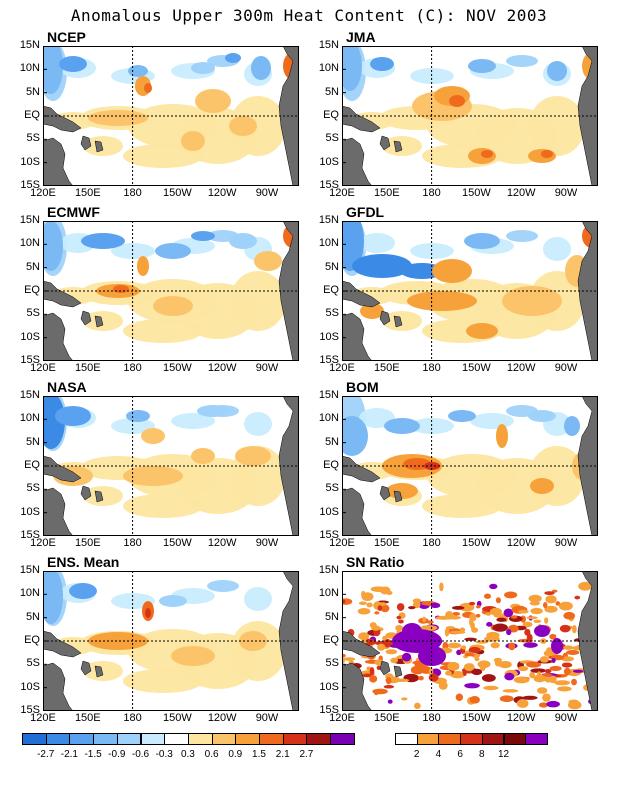 The height and width of the screenshot is (800, 618). What do you see at coordinates (471, 753) in the screenshot?
I see `sn-ratio-colorbar: 2 4 6 8 12` at bounding box center [471, 753].